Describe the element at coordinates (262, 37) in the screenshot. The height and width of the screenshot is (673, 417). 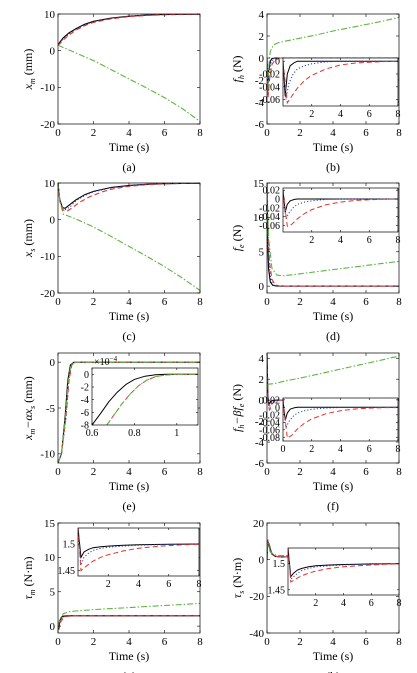
I see `panel-b-ytick-label: 2` at that location.